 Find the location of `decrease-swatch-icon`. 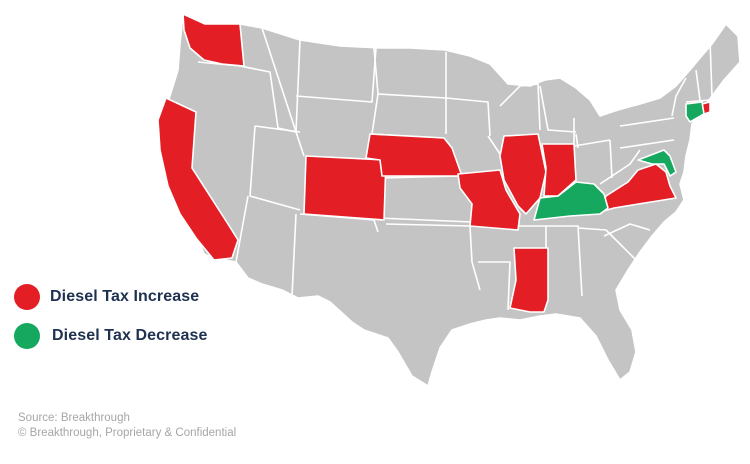

decrease-swatch-icon is located at coordinates (27, 336).